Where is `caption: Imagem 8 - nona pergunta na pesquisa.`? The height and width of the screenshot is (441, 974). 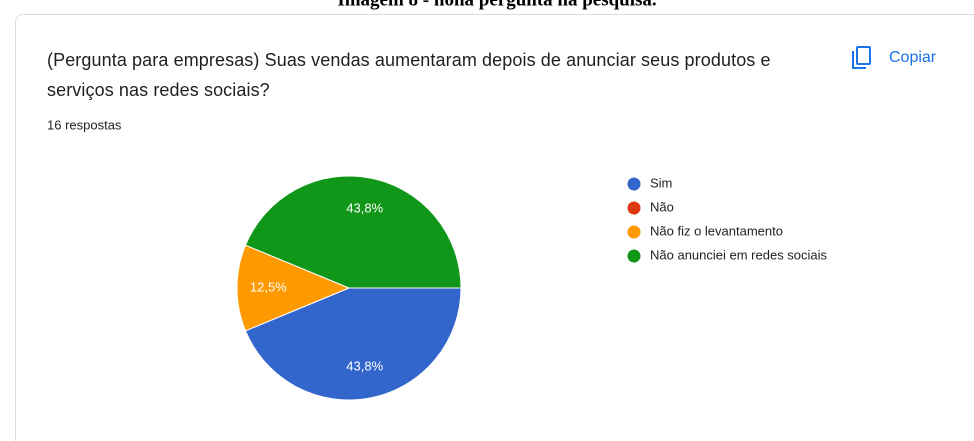
caption: Imagem 8 - nona pergunta na pesquisa. is located at coordinates (496, 5).